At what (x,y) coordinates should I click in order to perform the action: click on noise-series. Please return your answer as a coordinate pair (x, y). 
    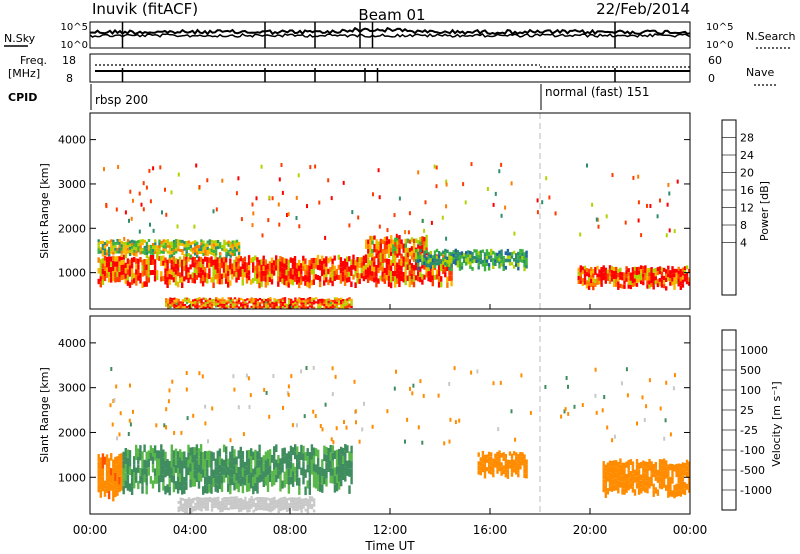
    Looking at the image, I should click on (390, 35).